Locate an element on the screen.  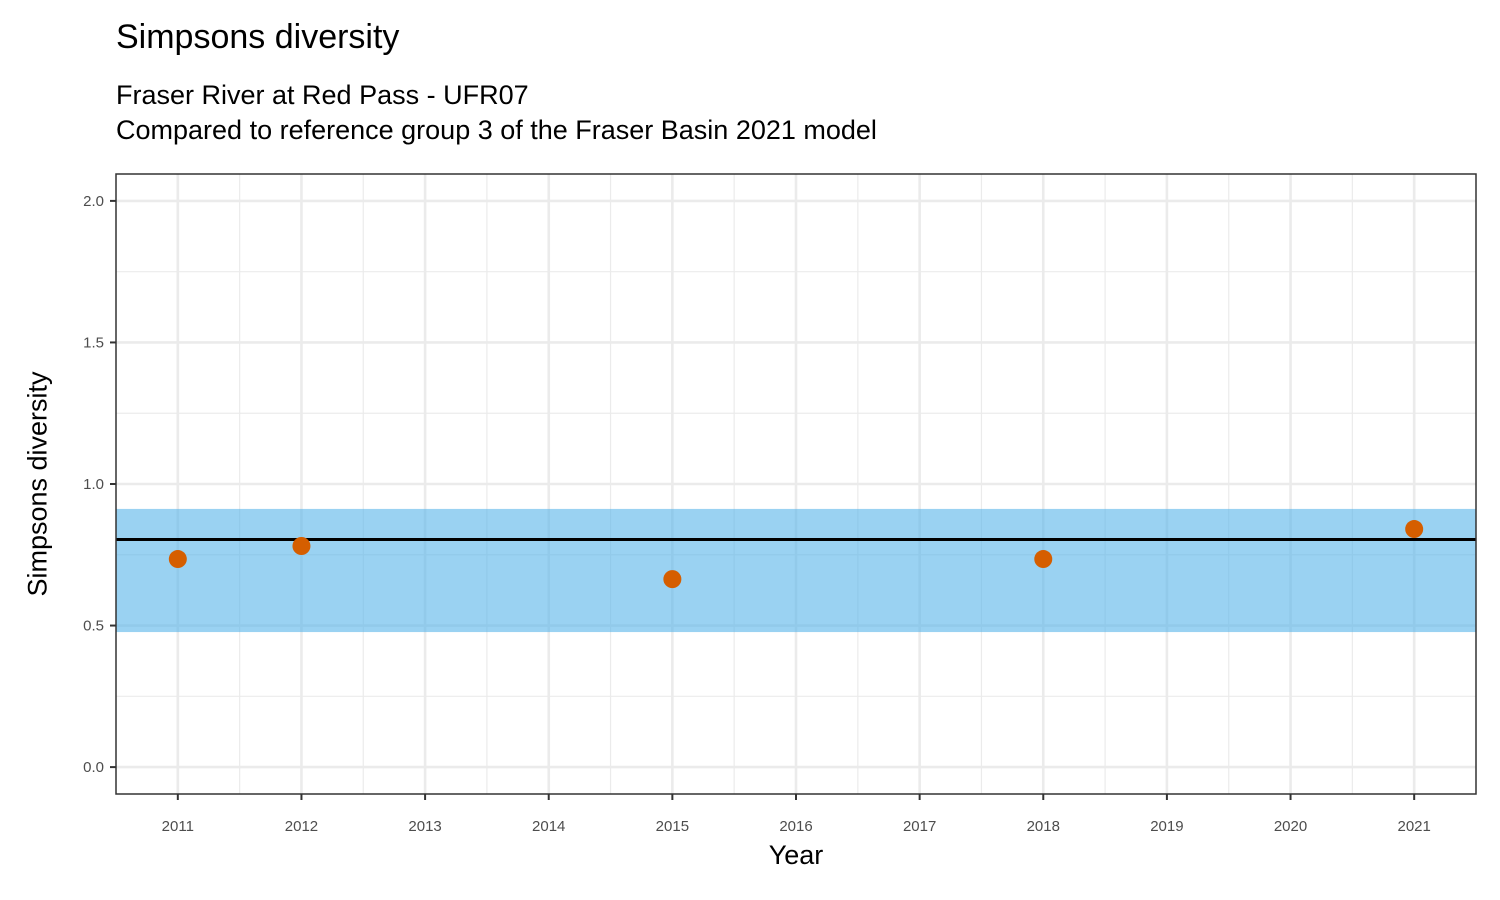
reference-band is located at coordinates (796, 570).